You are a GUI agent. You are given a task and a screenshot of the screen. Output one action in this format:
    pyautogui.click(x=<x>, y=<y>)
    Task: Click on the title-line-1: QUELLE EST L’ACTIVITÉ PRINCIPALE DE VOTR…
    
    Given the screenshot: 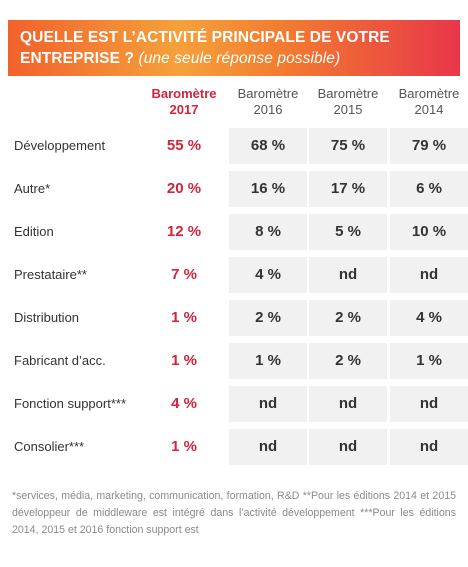 What is the action you would take?
    pyautogui.click(x=205, y=37)
    